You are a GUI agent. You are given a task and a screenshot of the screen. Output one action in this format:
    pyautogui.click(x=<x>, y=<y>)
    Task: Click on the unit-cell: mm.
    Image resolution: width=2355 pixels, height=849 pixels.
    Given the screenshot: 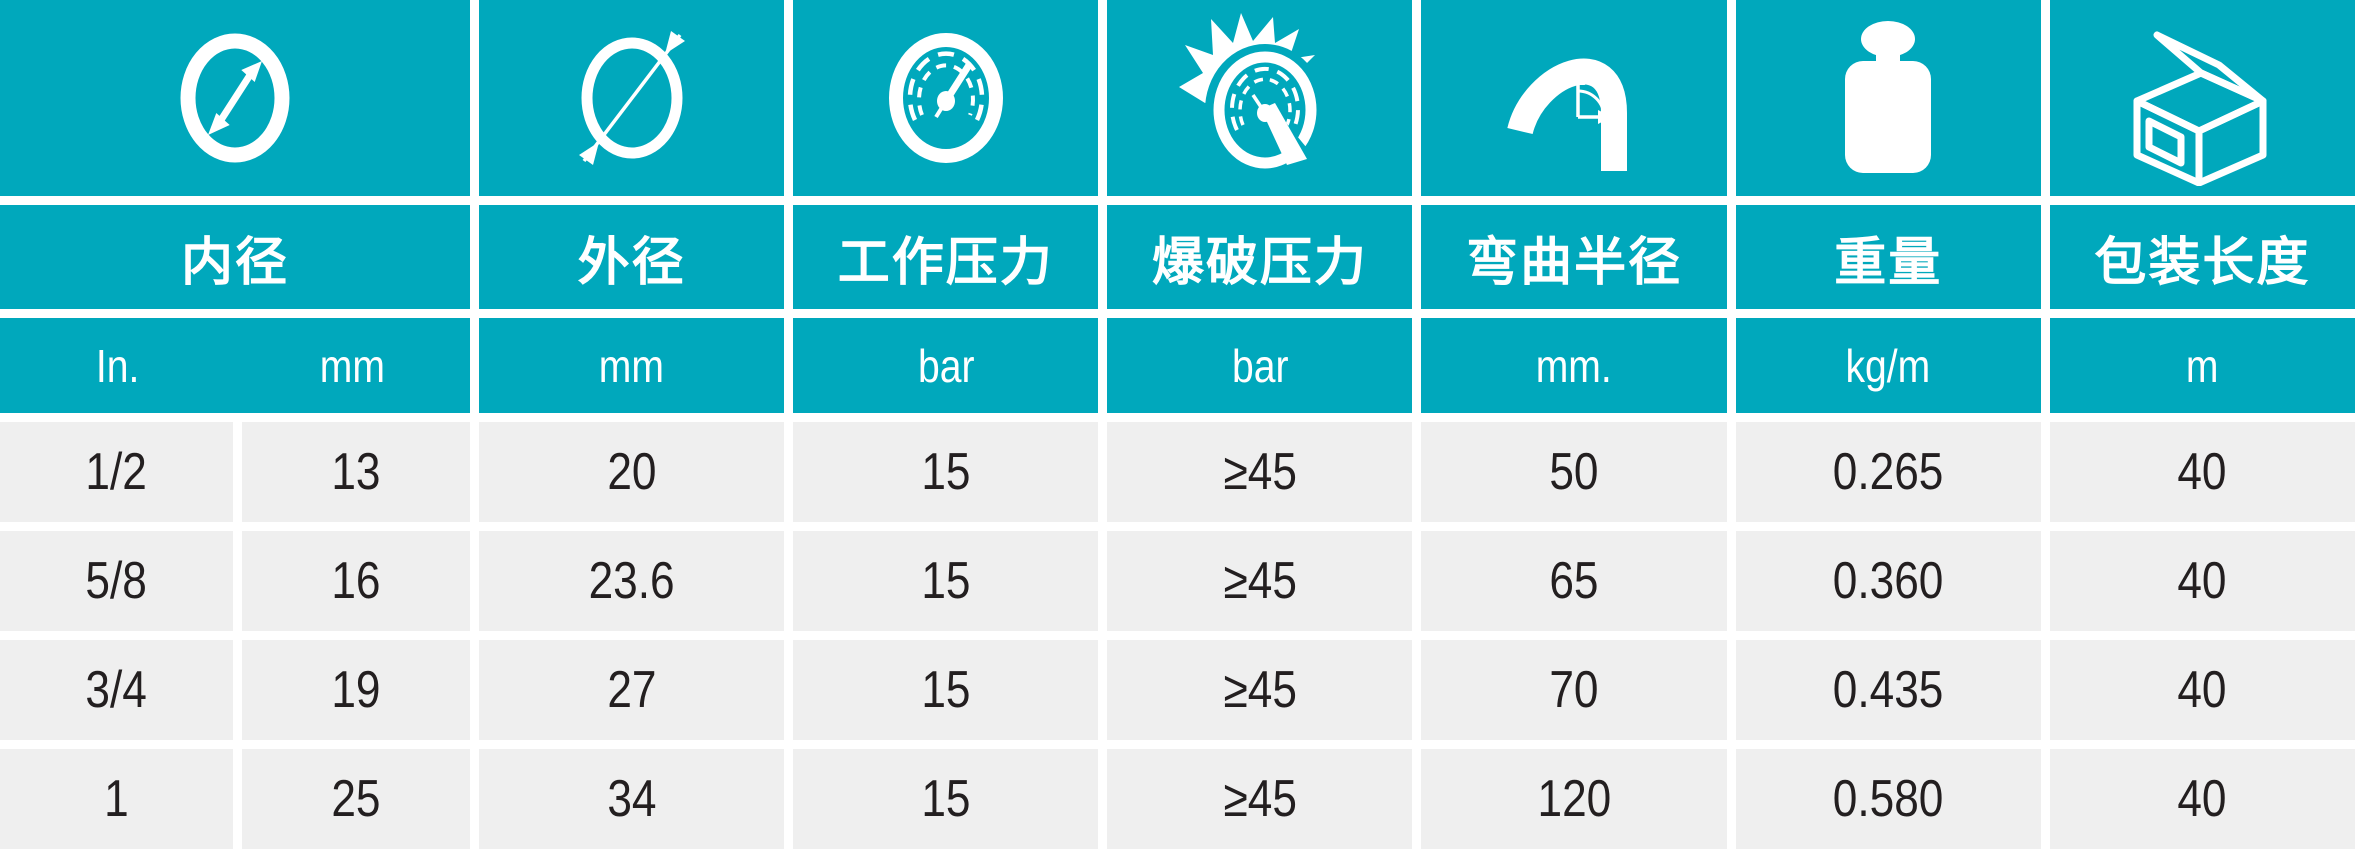 What is the action you would take?
    pyautogui.click(x=1574, y=365)
    